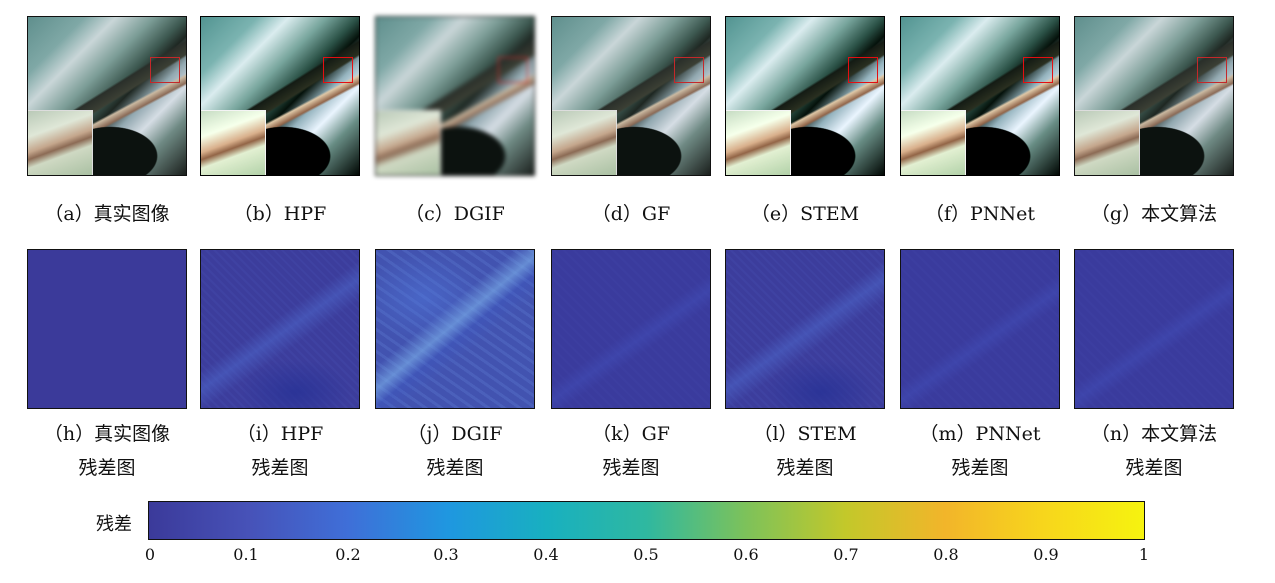 The width and height of the screenshot is (1275, 583). I want to click on colorbar-tick: 0.8, so click(946, 554).